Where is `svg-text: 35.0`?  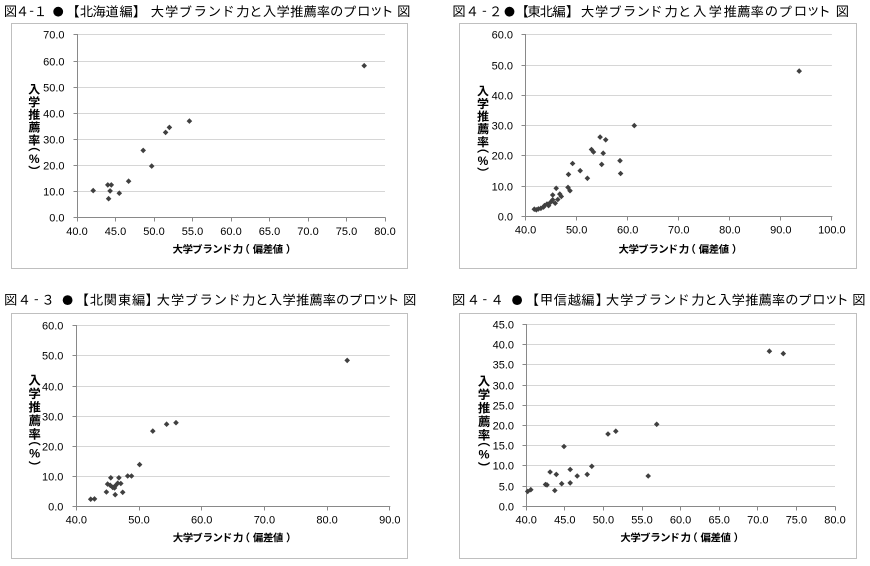
svg-text: 35.0 is located at coordinates (503, 365).